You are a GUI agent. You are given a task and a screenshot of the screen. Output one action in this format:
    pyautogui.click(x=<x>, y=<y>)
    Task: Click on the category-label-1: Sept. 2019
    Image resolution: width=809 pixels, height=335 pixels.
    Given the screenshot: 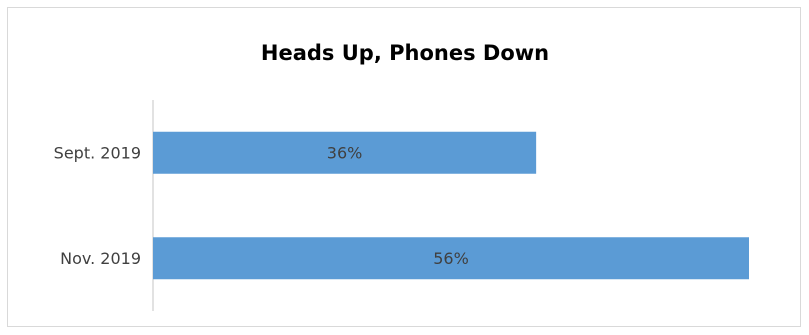 What is the action you would take?
    pyautogui.click(x=97, y=152)
    